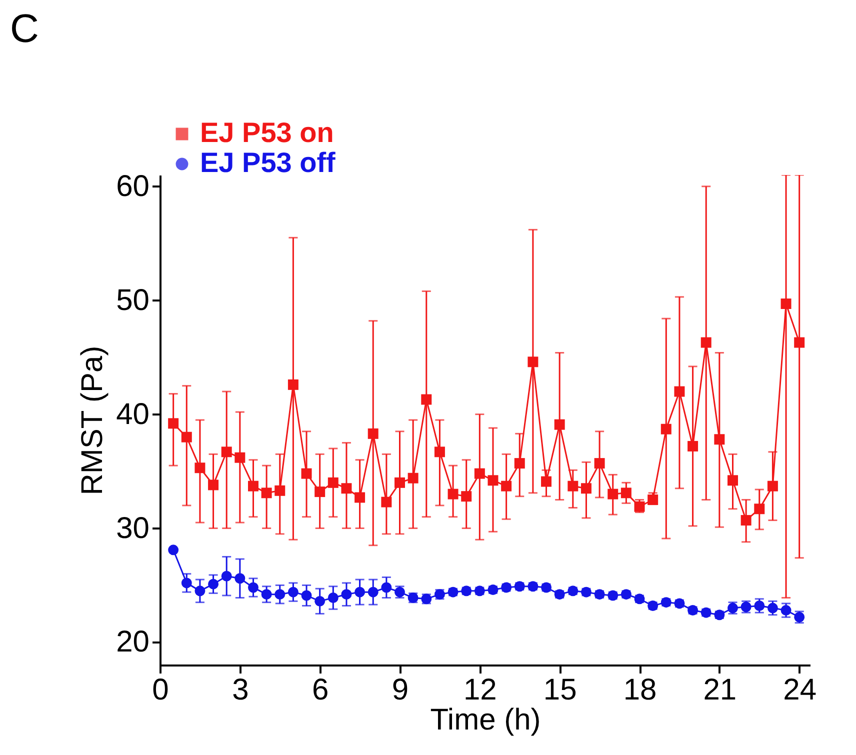  I want to click on x-tick-label: 24, so click(800, 690).